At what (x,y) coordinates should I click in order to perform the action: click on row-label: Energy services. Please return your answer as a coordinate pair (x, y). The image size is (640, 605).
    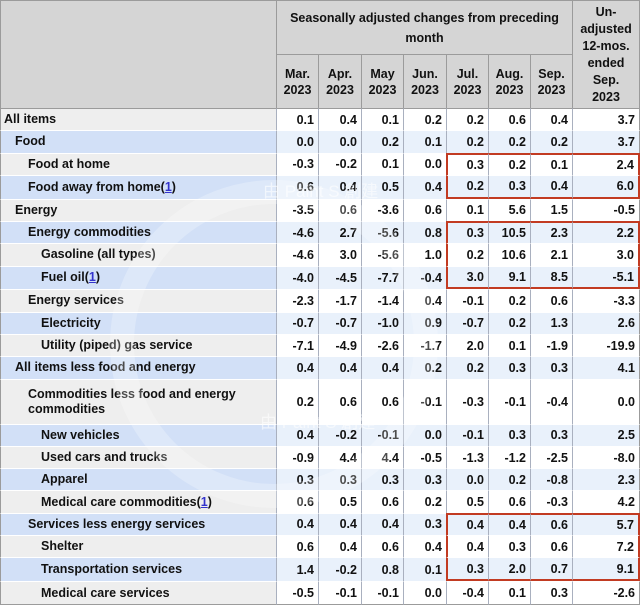
    Looking at the image, I should click on (138, 300).